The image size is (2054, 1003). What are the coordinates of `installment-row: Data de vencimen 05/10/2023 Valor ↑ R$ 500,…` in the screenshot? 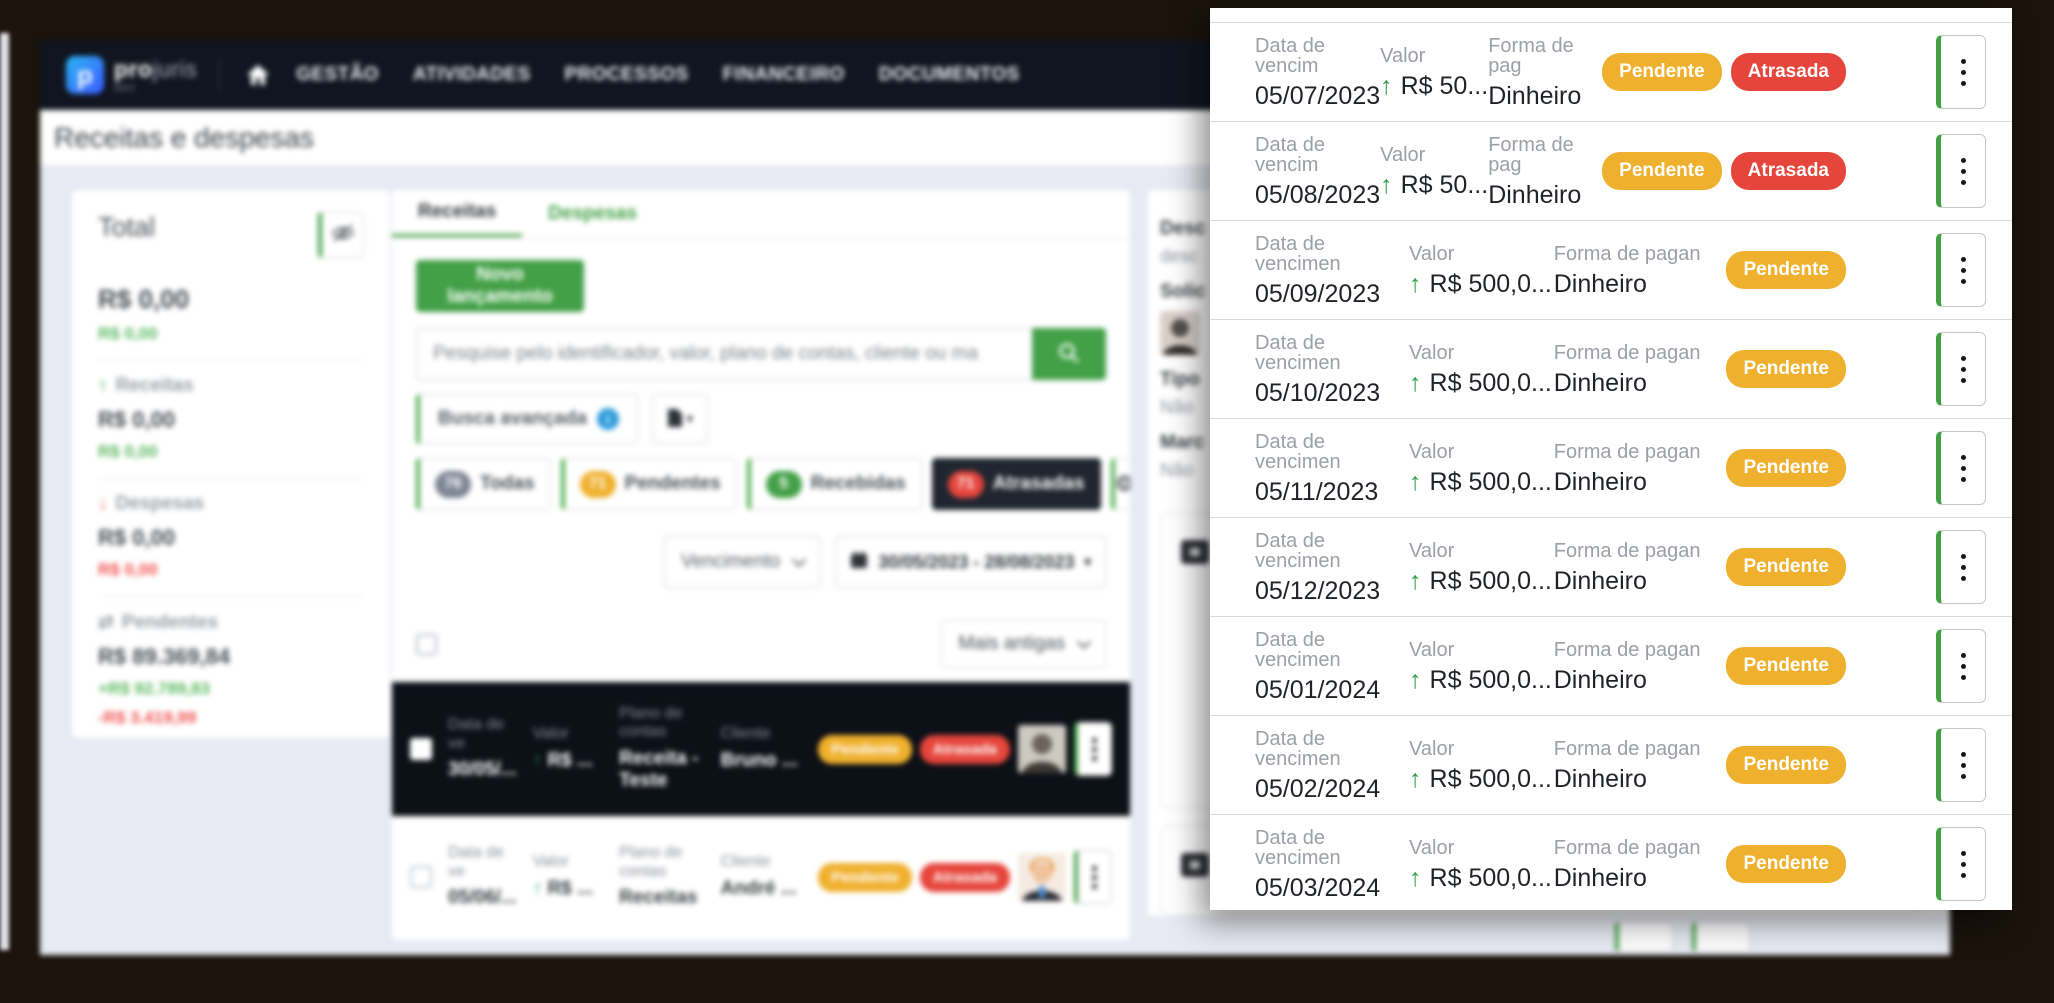 It's located at (1611, 368).